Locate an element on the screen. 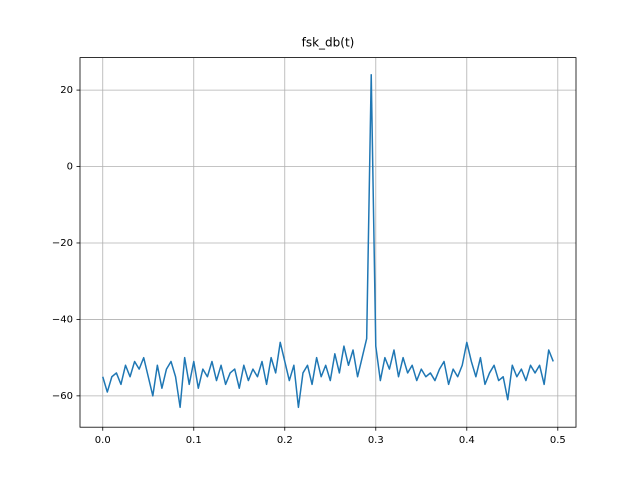 This screenshot has width=640, height=480. y-tick-label: 20 is located at coordinates (66, 90).